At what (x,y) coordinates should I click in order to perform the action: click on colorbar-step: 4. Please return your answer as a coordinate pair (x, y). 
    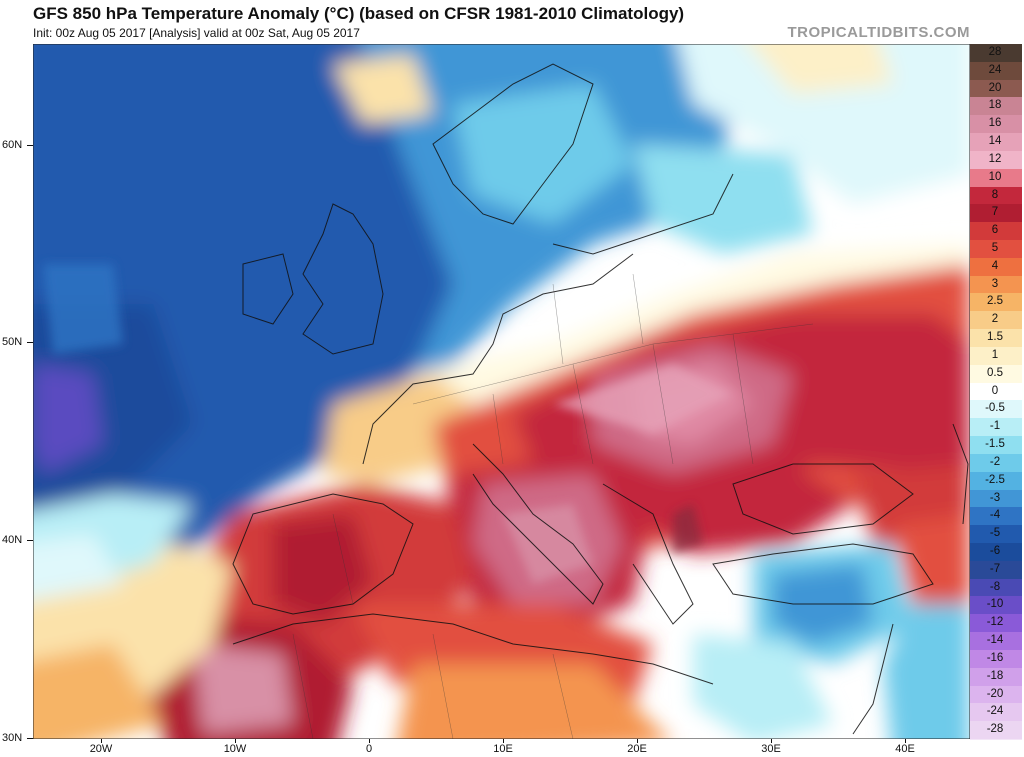
    Looking at the image, I should click on (997, 267).